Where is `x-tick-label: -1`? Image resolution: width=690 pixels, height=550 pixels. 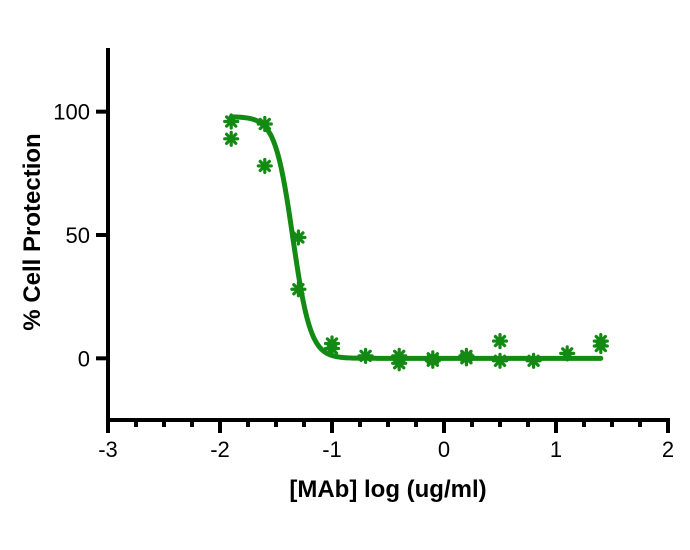
x-tick-label: -1 is located at coordinates (332, 449).